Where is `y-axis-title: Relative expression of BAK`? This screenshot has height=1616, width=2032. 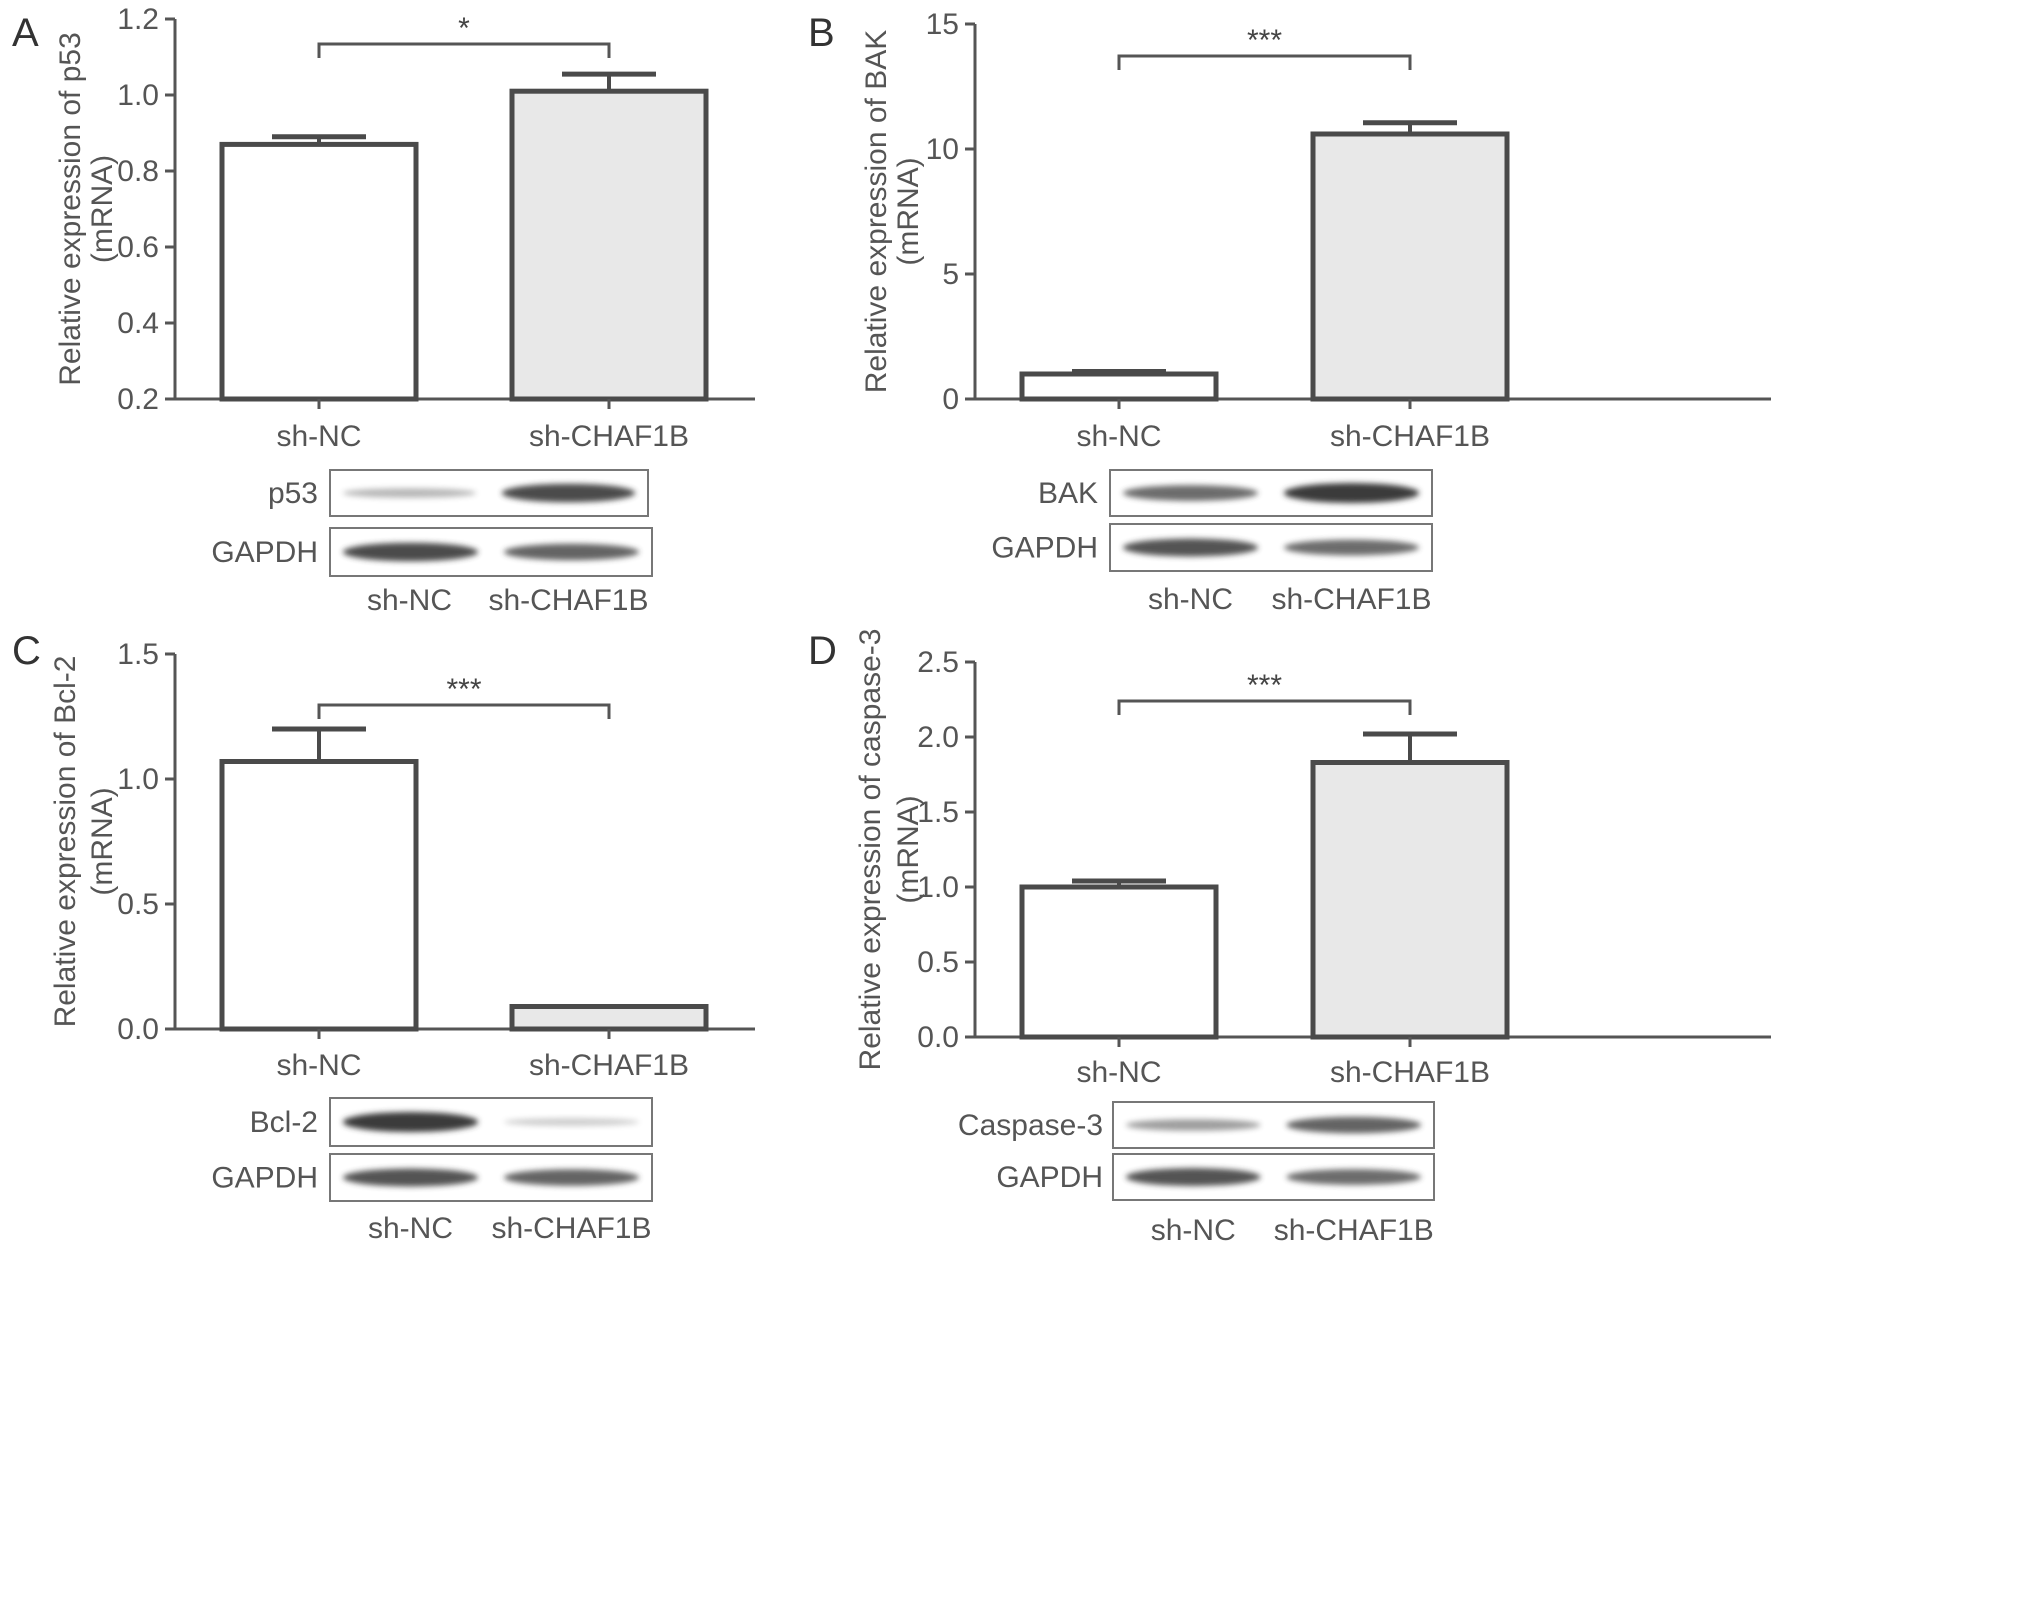
y-axis-title: Relative expression of BAK is located at coordinates (876, 212).